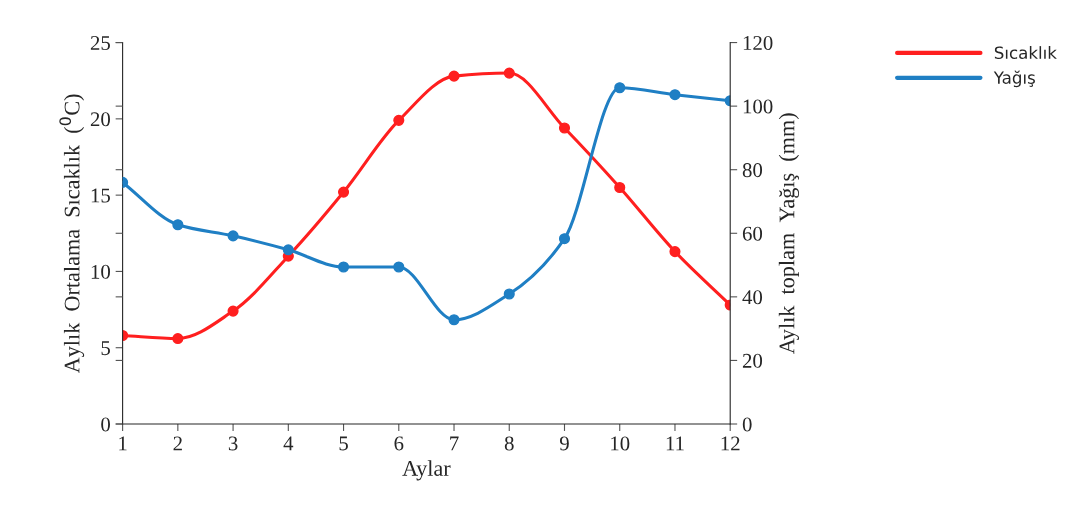 This screenshot has width=1085, height=532. What do you see at coordinates (106, 424) in the screenshot?
I see `y-tick-label: 0` at bounding box center [106, 424].